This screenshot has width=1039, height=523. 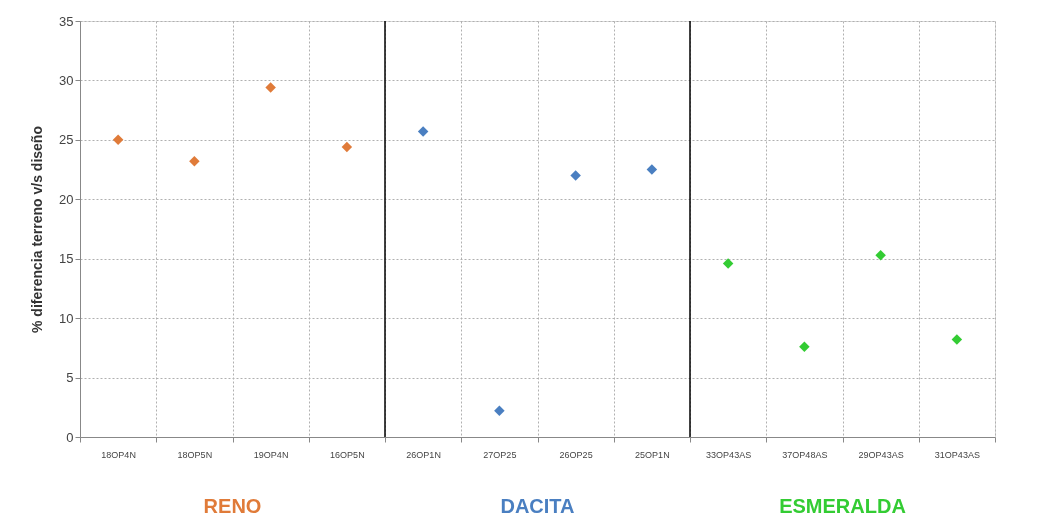 I want to click on y-tick-label: 20, so click(x=66, y=199).